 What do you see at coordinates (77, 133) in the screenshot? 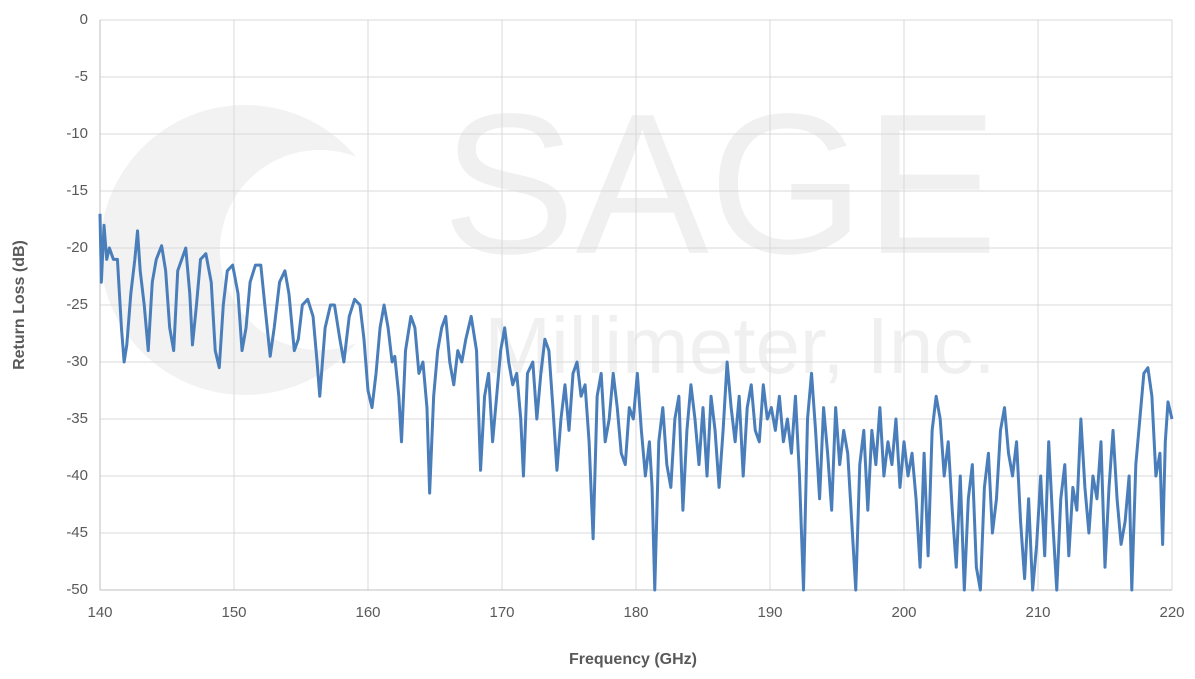
I see `y-tick-label: -10` at bounding box center [77, 133].